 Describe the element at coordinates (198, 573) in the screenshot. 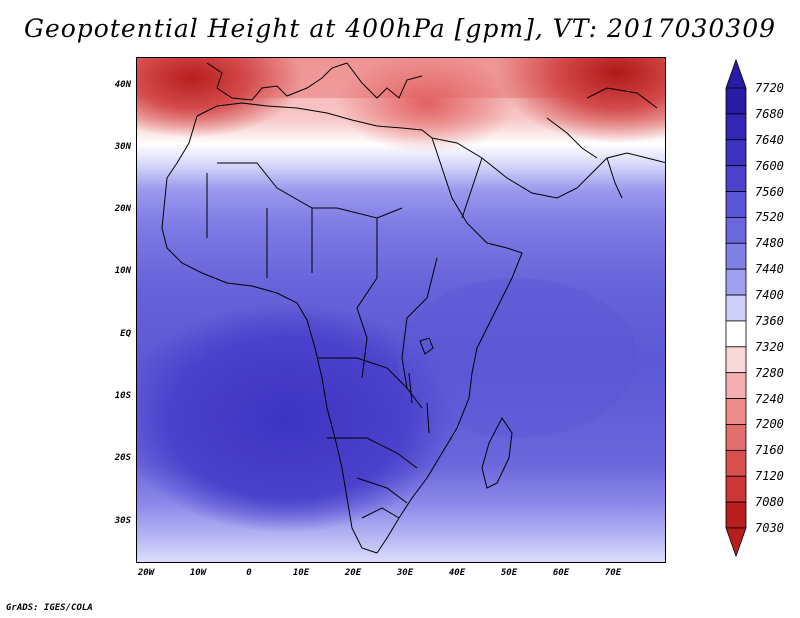

I see `lon-label-10w: 10W` at that location.